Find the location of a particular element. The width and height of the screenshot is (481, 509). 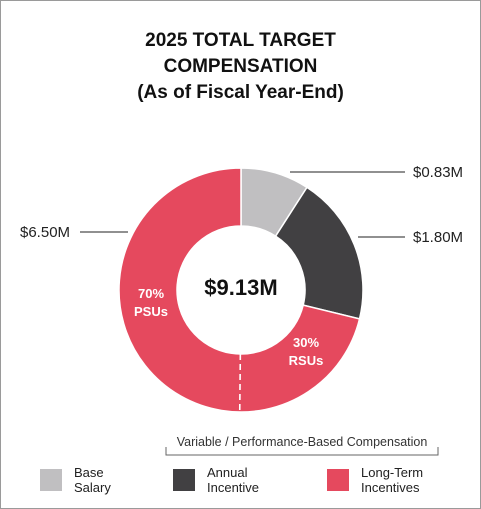

legend-label-lti: Long-Term Incentives is located at coordinates (392, 480).